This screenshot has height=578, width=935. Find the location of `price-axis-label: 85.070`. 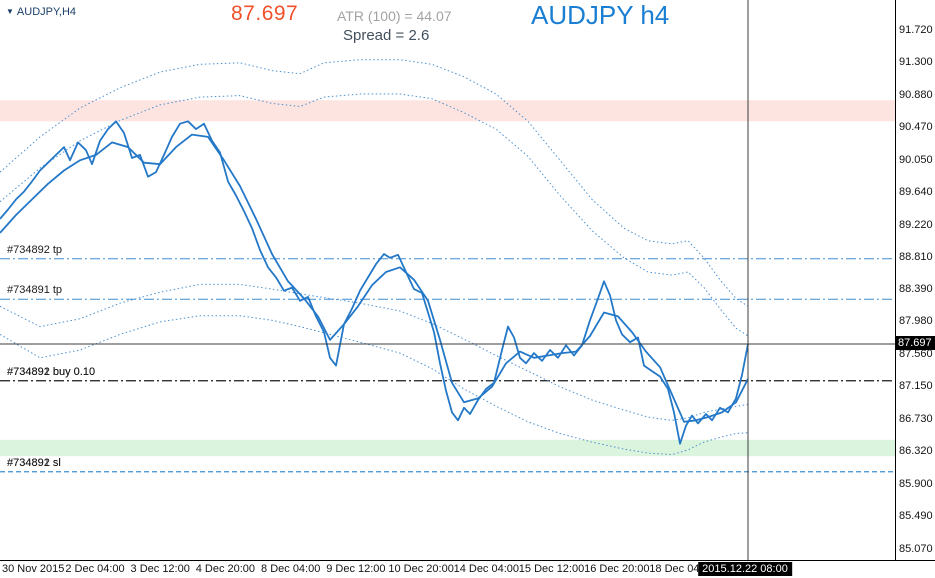

price-axis-label: 85.070 is located at coordinates (916, 548).